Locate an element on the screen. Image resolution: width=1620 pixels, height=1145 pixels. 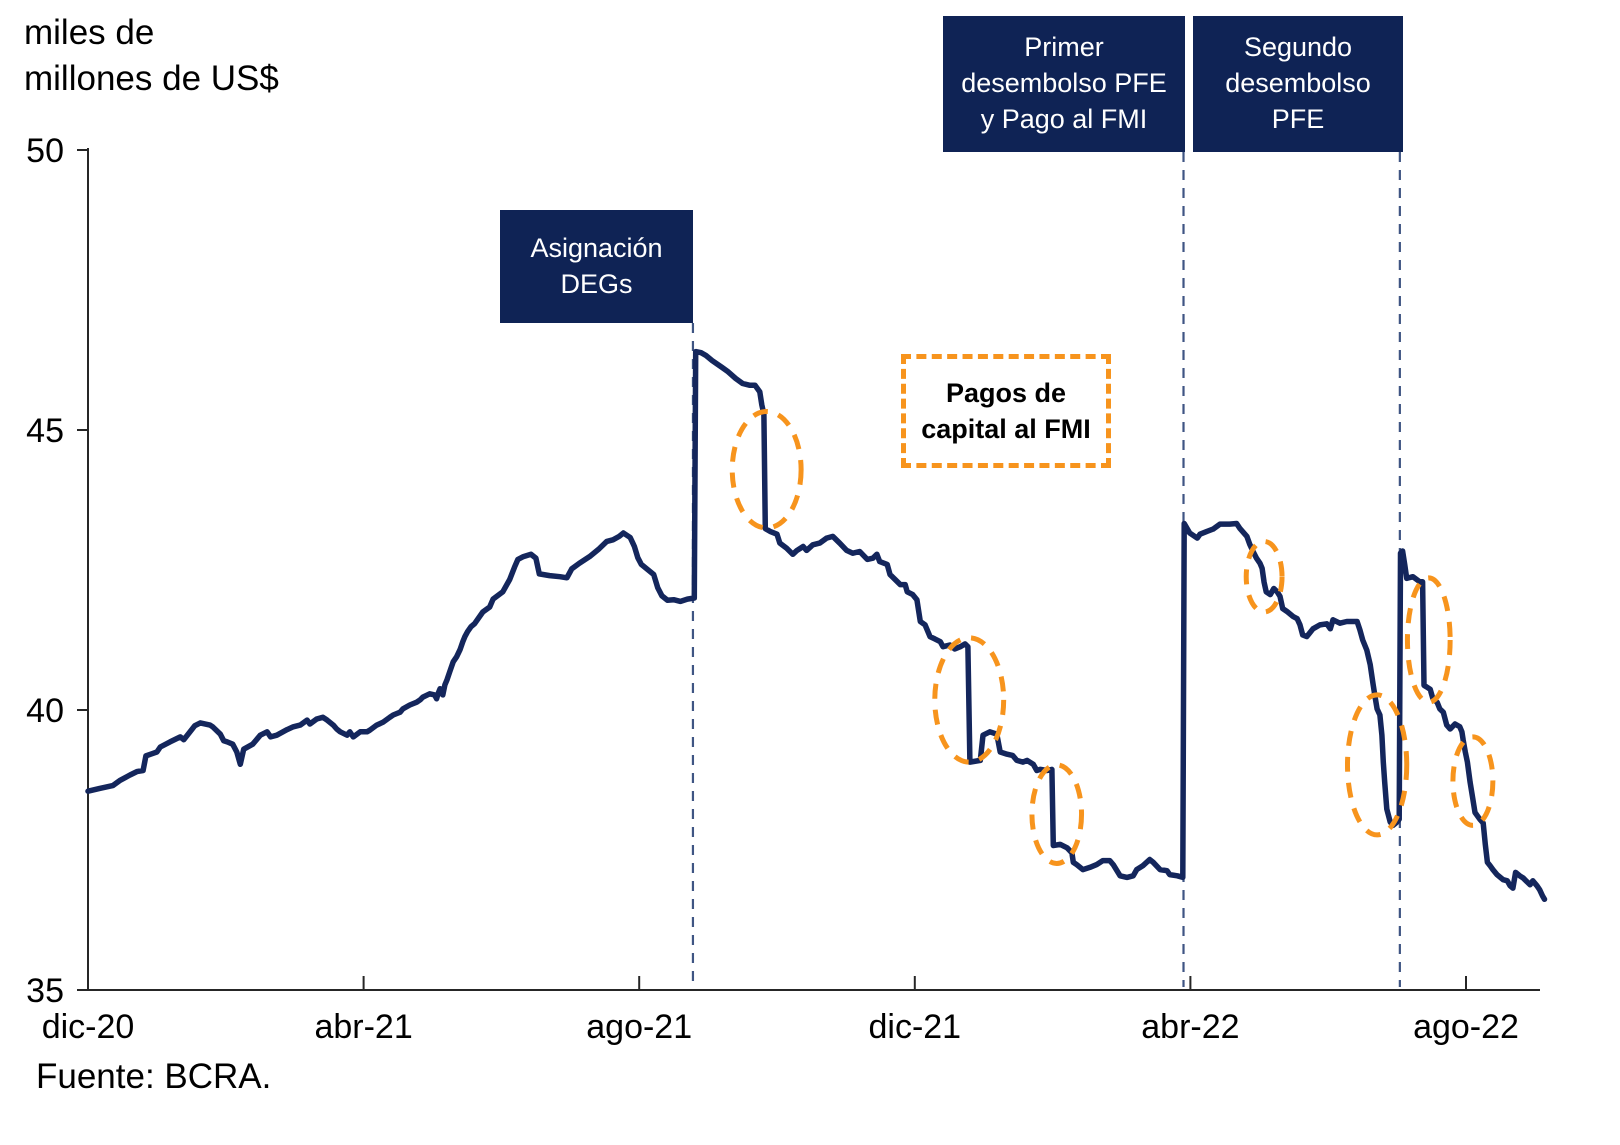
annotation-text-line: Pagos de is located at coordinates (1006, 392).